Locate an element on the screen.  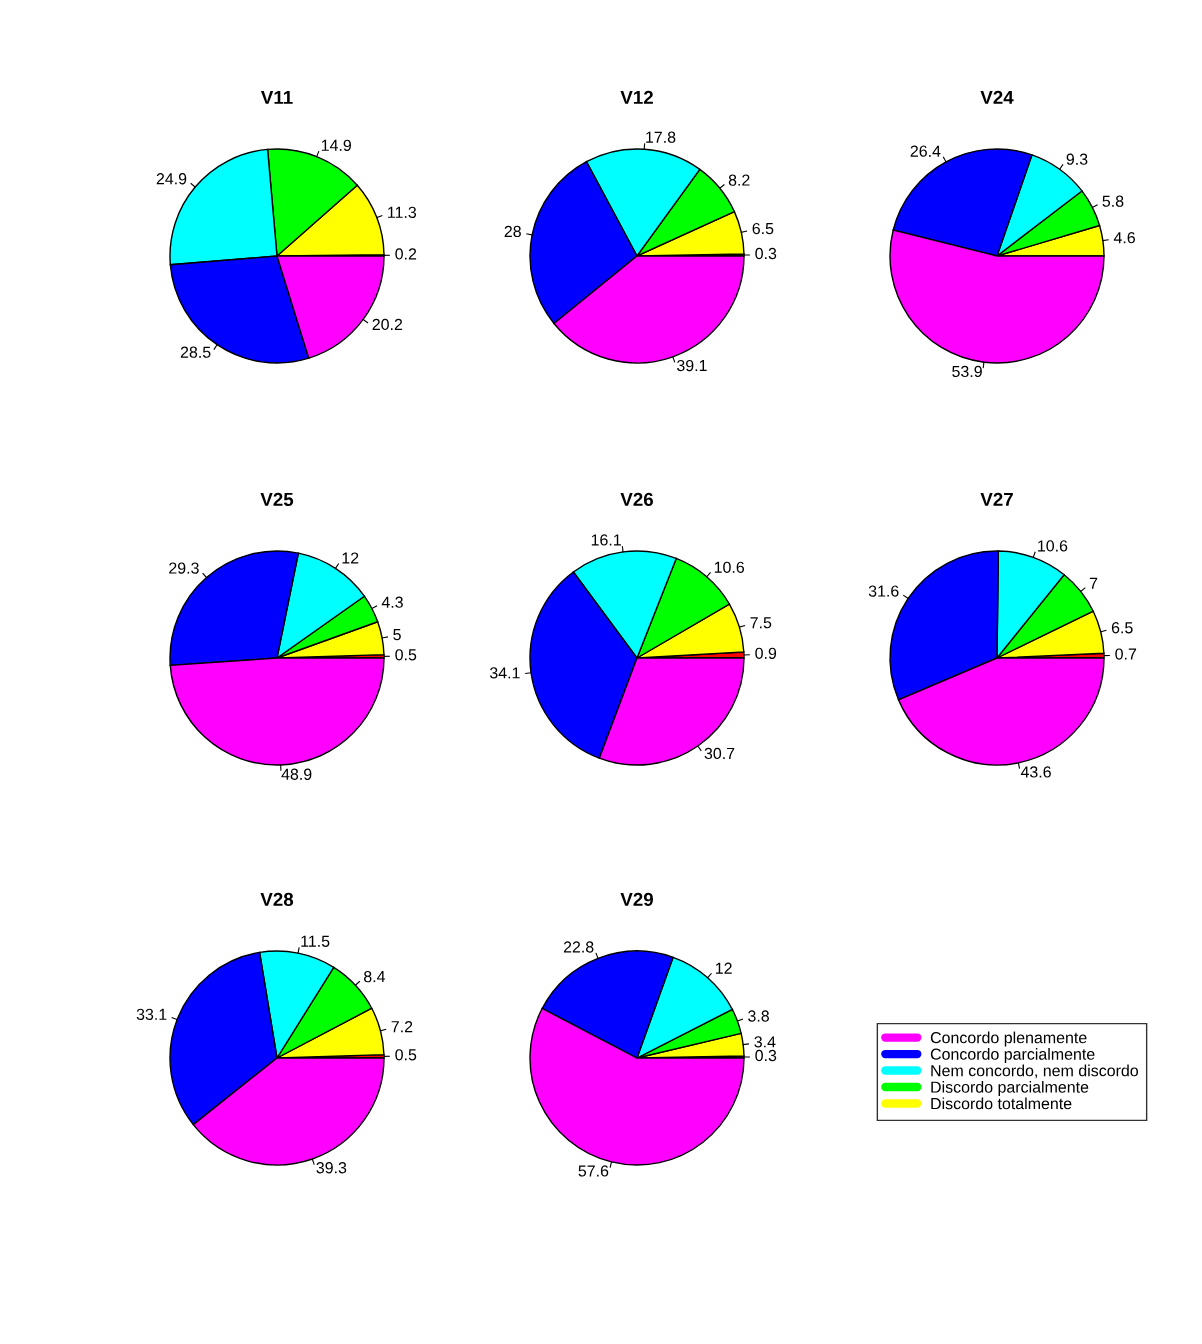
data-label: 33.1 is located at coordinates (151, 1014).